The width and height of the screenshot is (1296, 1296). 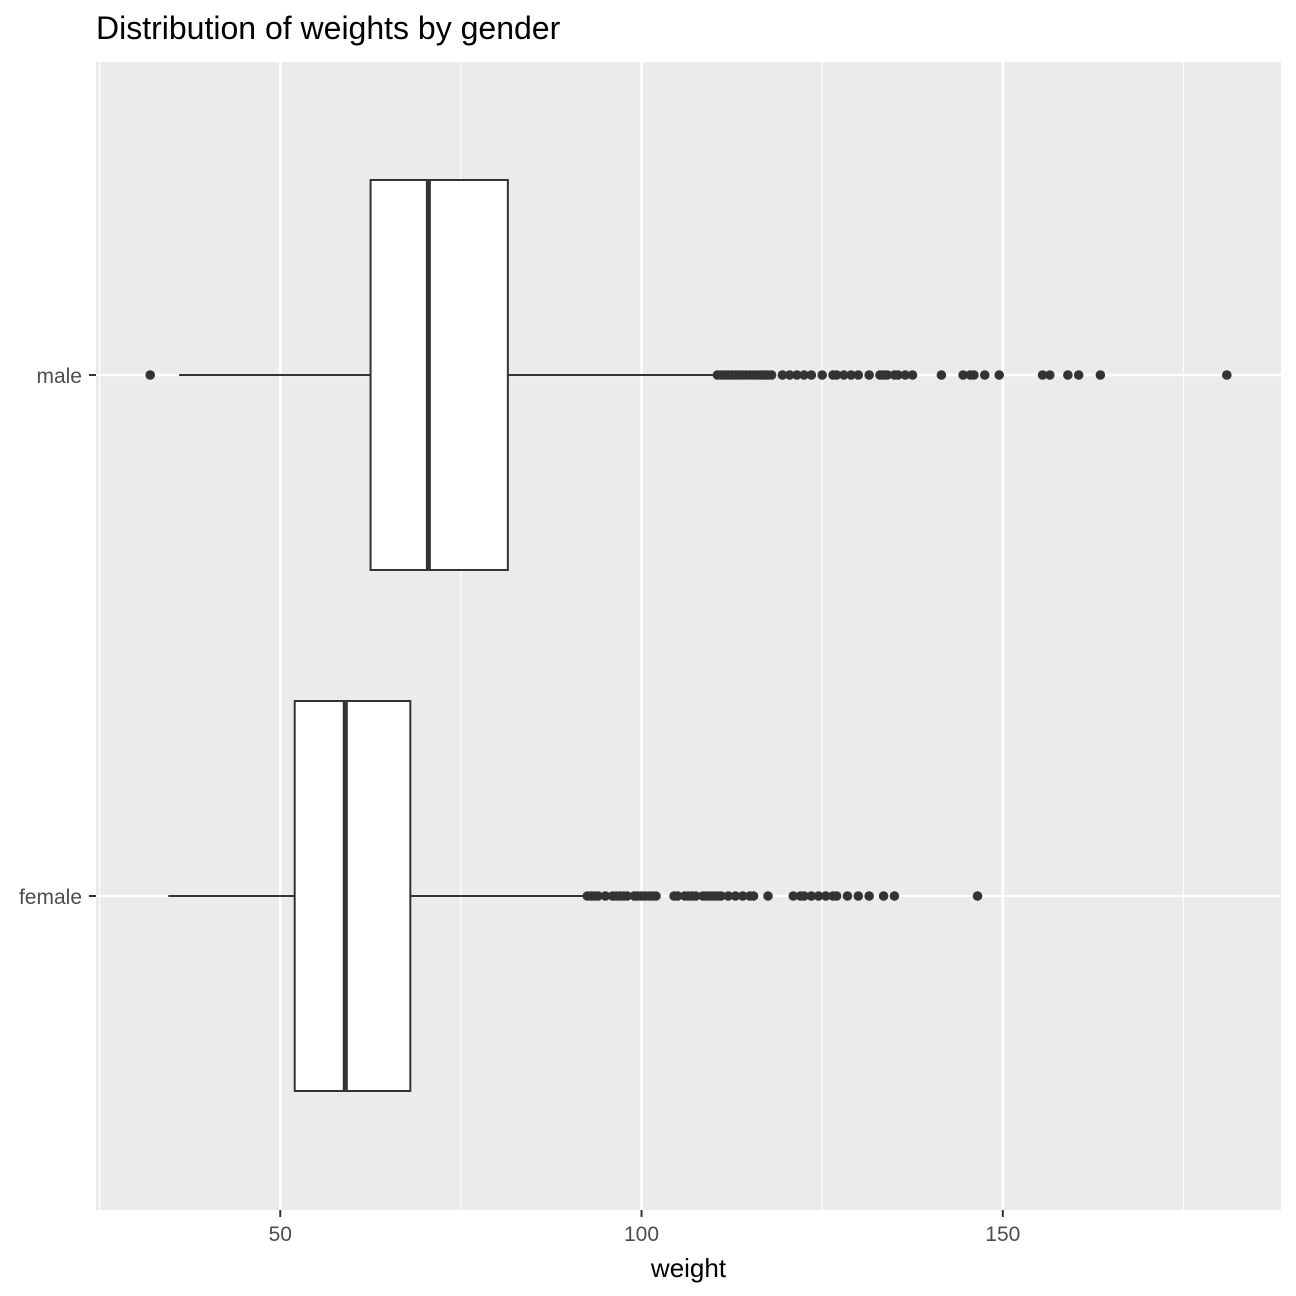 What do you see at coordinates (328, 28) in the screenshot?
I see `chart-title: Distribution of weights by gender` at bounding box center [328, 28].